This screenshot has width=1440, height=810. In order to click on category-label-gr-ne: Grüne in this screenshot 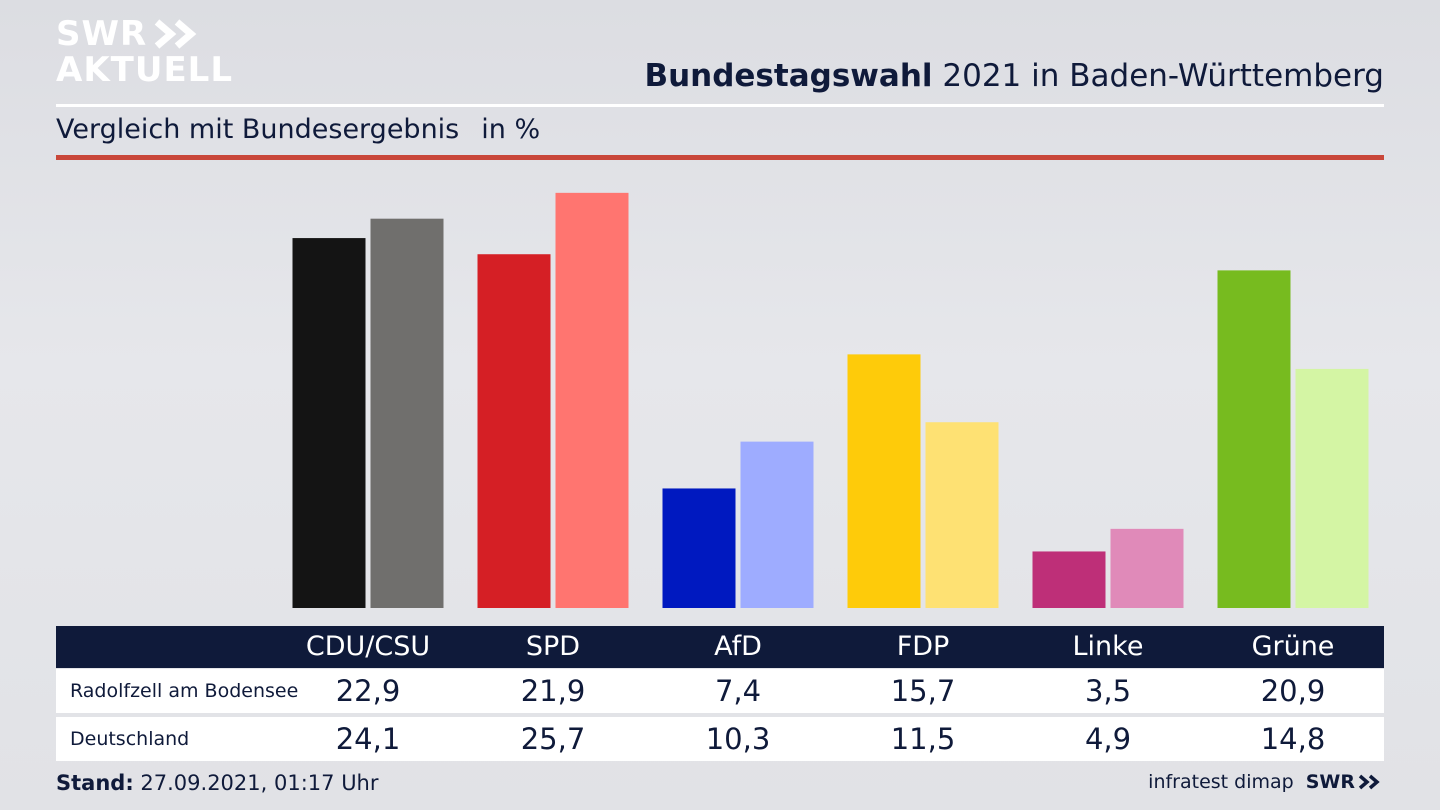, I will do `click(1293, 646)`.